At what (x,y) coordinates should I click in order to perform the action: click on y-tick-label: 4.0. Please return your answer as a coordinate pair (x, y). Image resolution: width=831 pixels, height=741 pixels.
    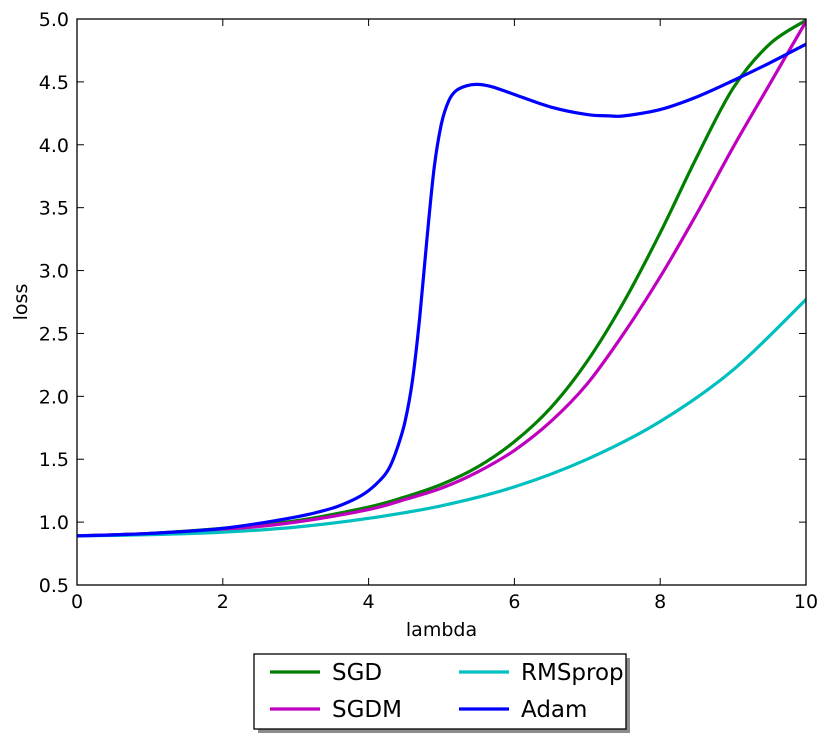
    Looking at the image, I should click on (54, 146).